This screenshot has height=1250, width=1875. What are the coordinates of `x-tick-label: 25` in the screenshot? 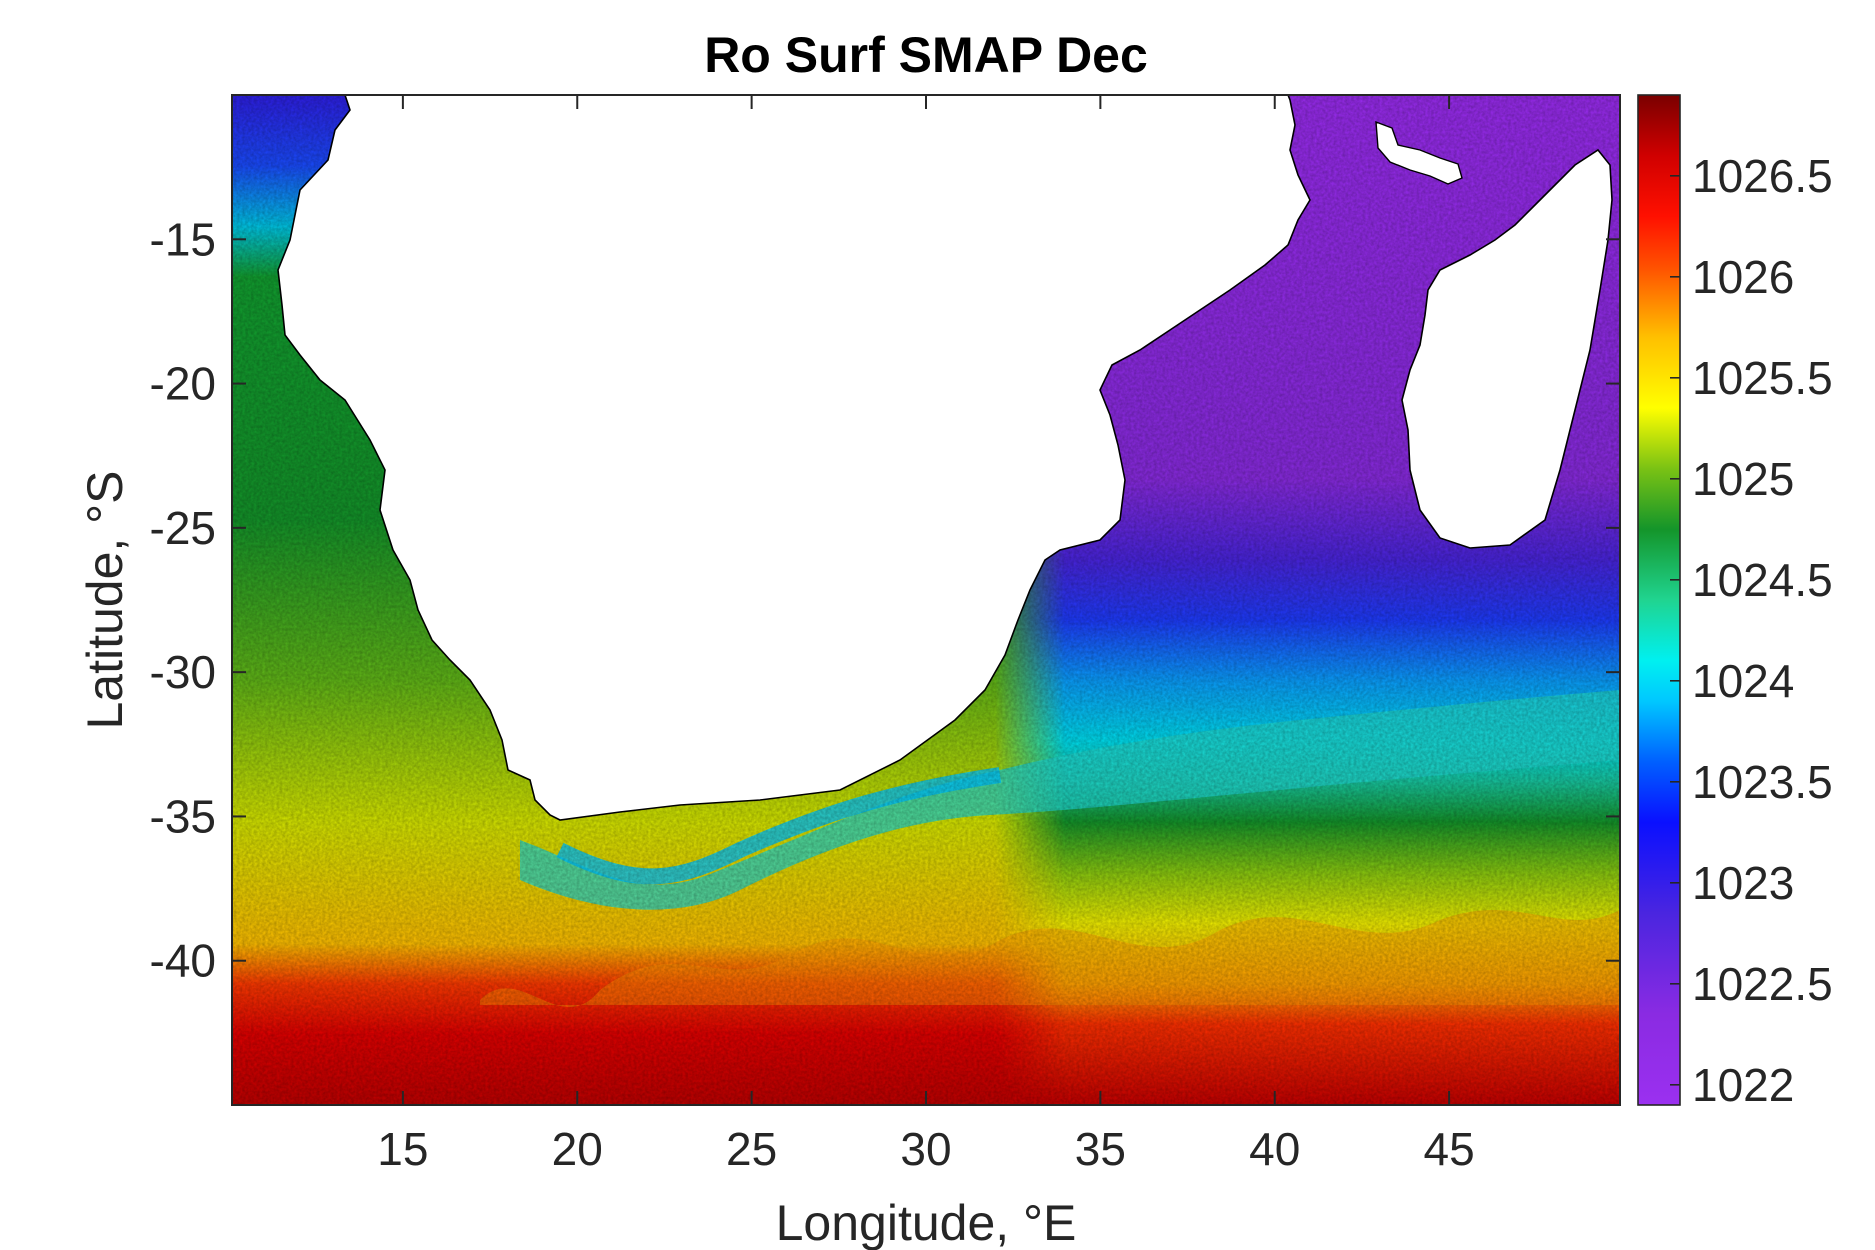 It's located at (751, 1149).